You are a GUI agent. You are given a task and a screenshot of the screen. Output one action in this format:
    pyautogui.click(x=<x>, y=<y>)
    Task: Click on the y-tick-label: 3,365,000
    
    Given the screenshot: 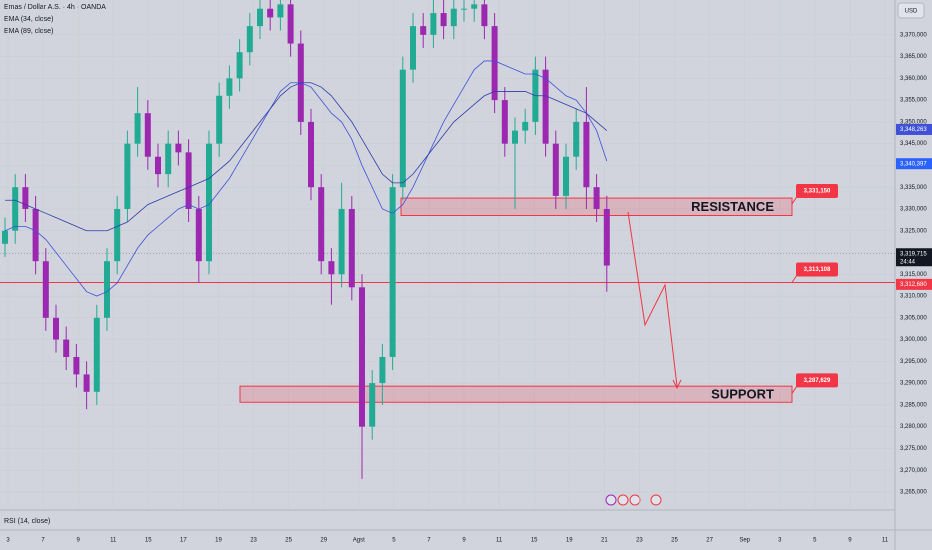 What is the action you would take?
    pyautogui.click(x=913, y=57)
    